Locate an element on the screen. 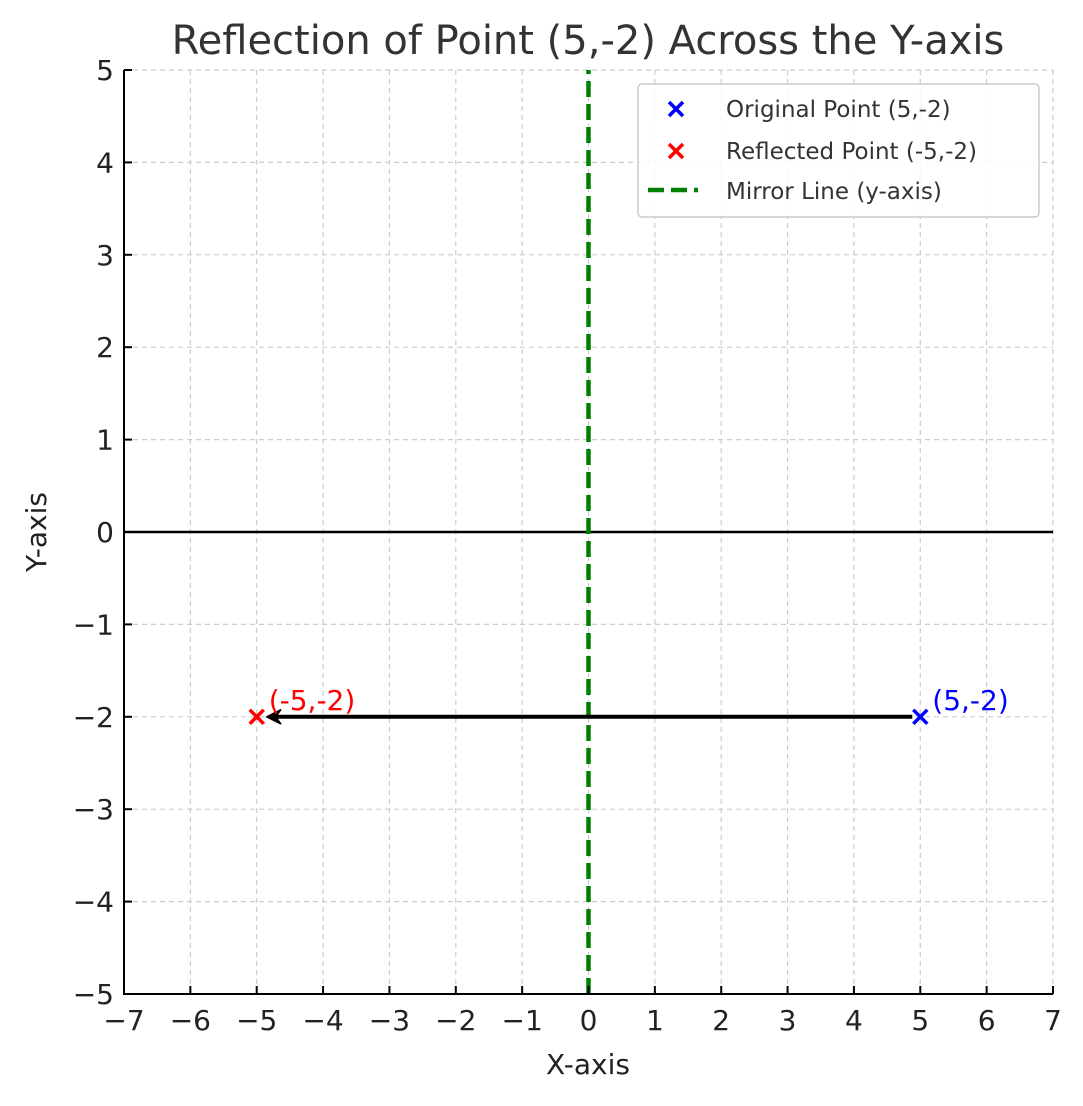 The width and height of the screenshot is (1083, 1106). y-tick-label: −2 is located at coordinates (93, 717).